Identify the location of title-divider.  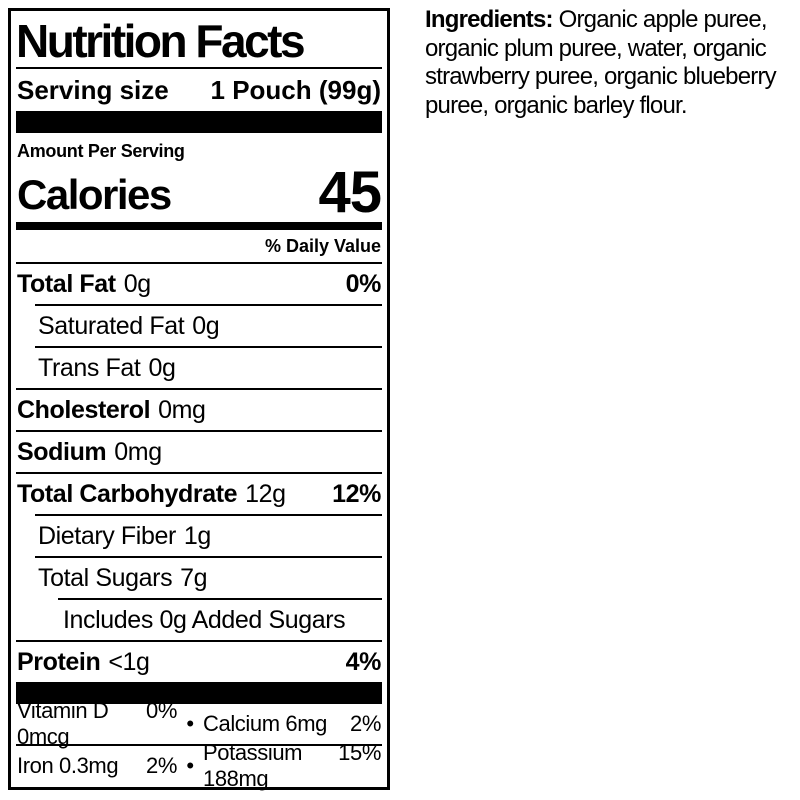
(199, 68).